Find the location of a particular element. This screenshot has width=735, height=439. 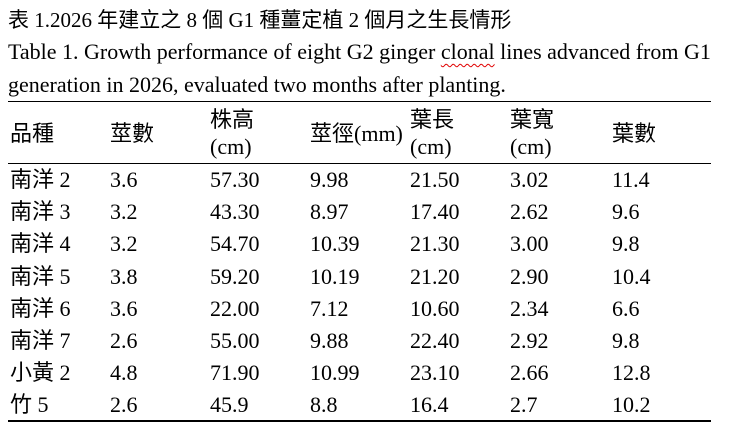

leaf-width-cell: 2.34 is located at coordinates (529, 308).